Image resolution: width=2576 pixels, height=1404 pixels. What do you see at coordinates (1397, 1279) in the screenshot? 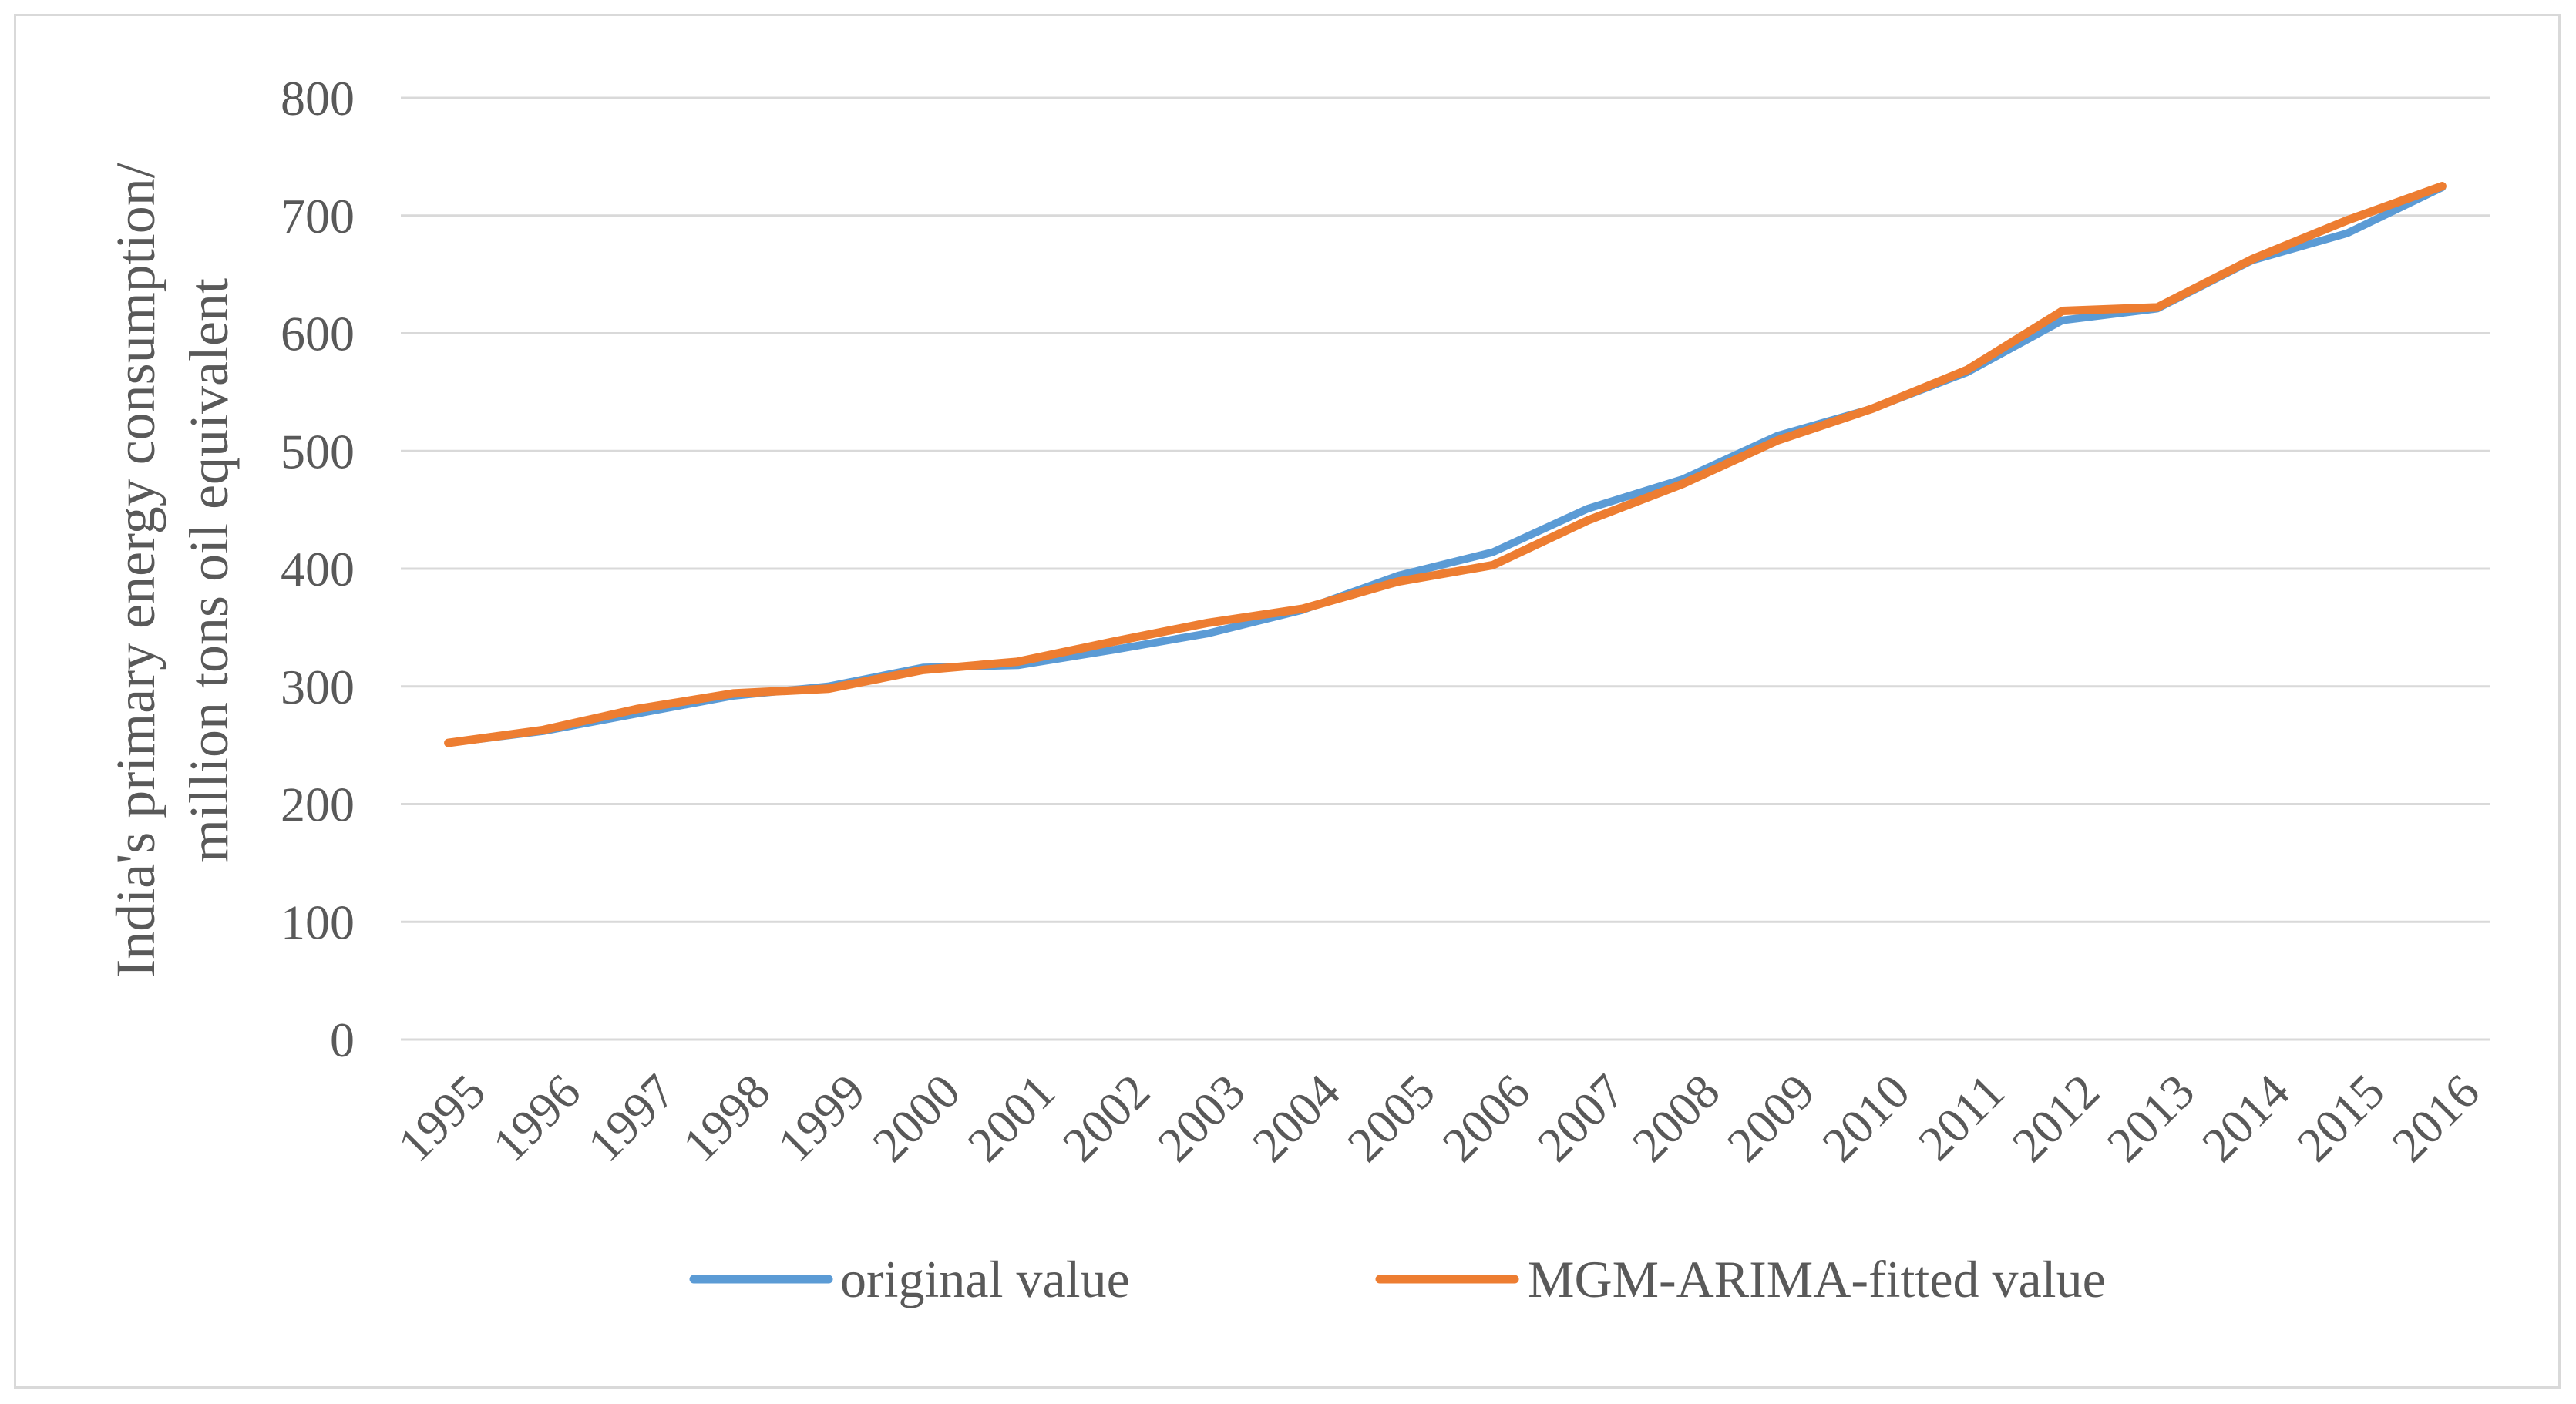
I see `legend: original value MGM-ARIMA-fitted value` at bounding box center [1397, 1279].